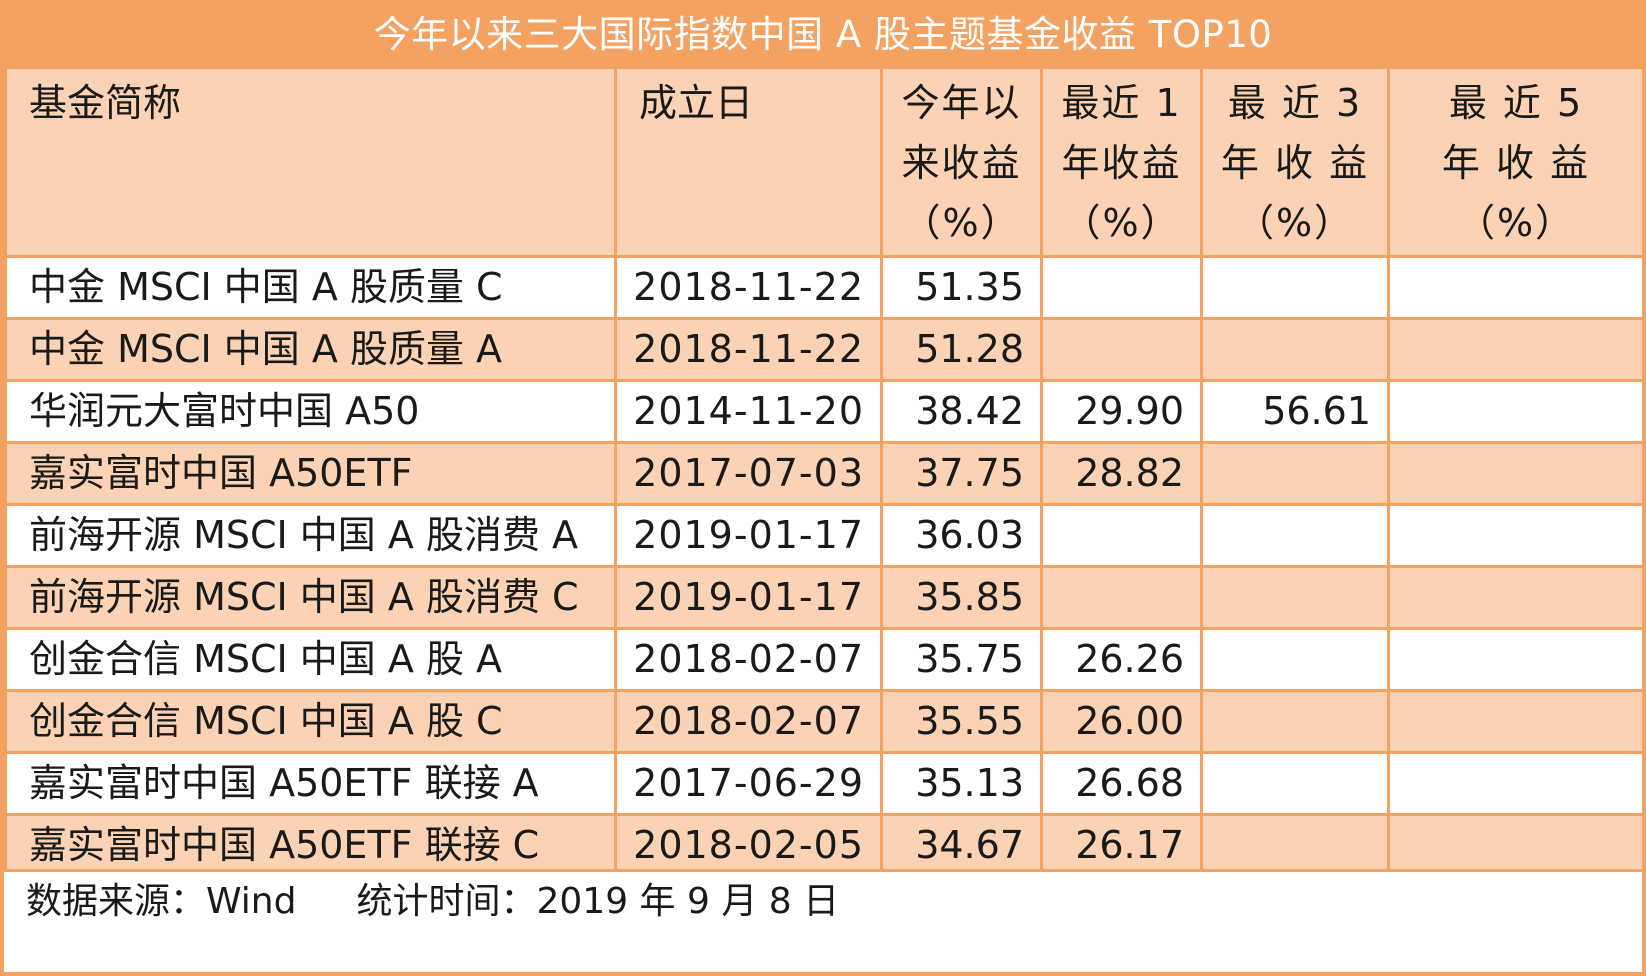  What do you see at coordinates (1121, 659) in the screenshot?
I see `1y-return-cell: 26.26` at bounding box center [1121, 659].